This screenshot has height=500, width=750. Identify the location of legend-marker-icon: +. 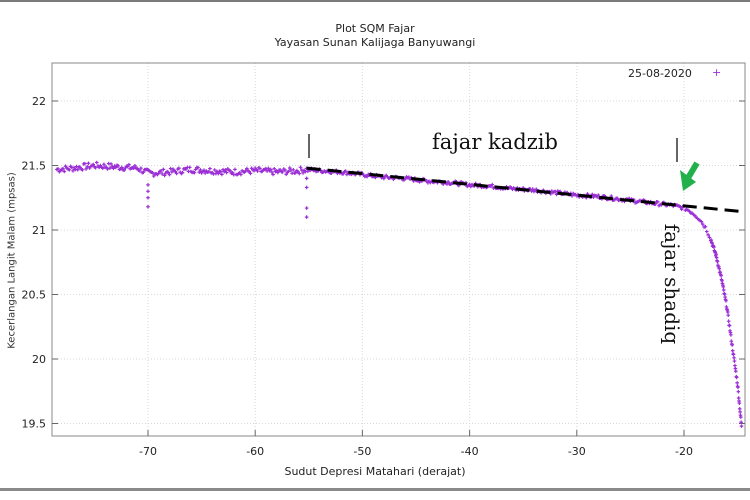
(717, 72).